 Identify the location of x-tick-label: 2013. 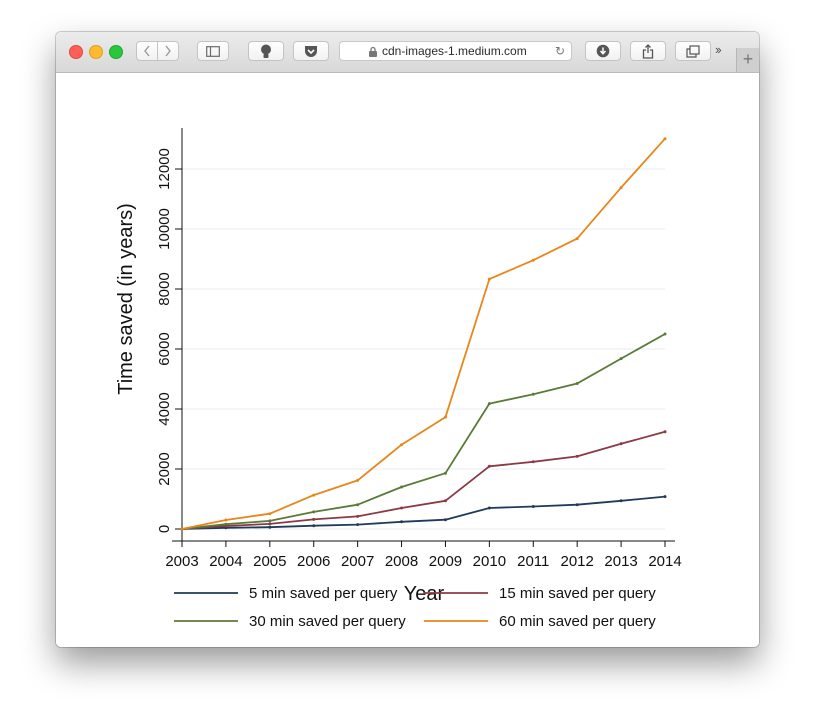
(620, 561).